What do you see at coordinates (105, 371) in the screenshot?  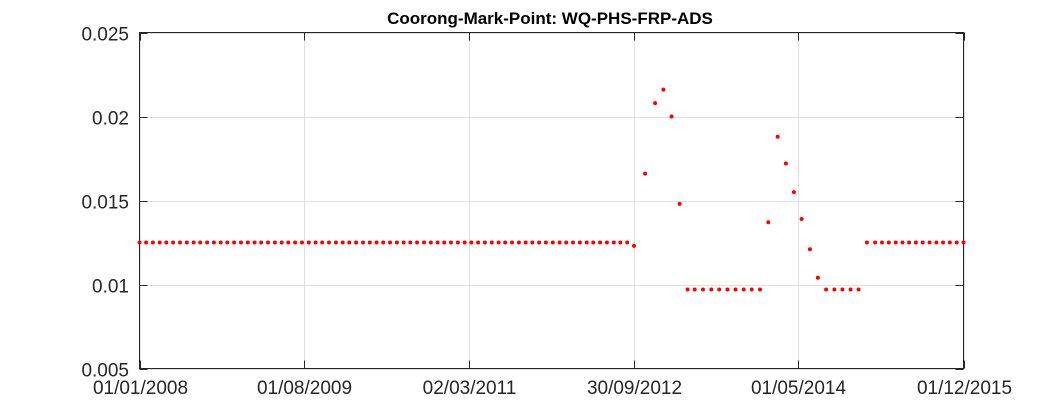 I see `y-tick-label: 0.005` at bounding box center [105, 371].